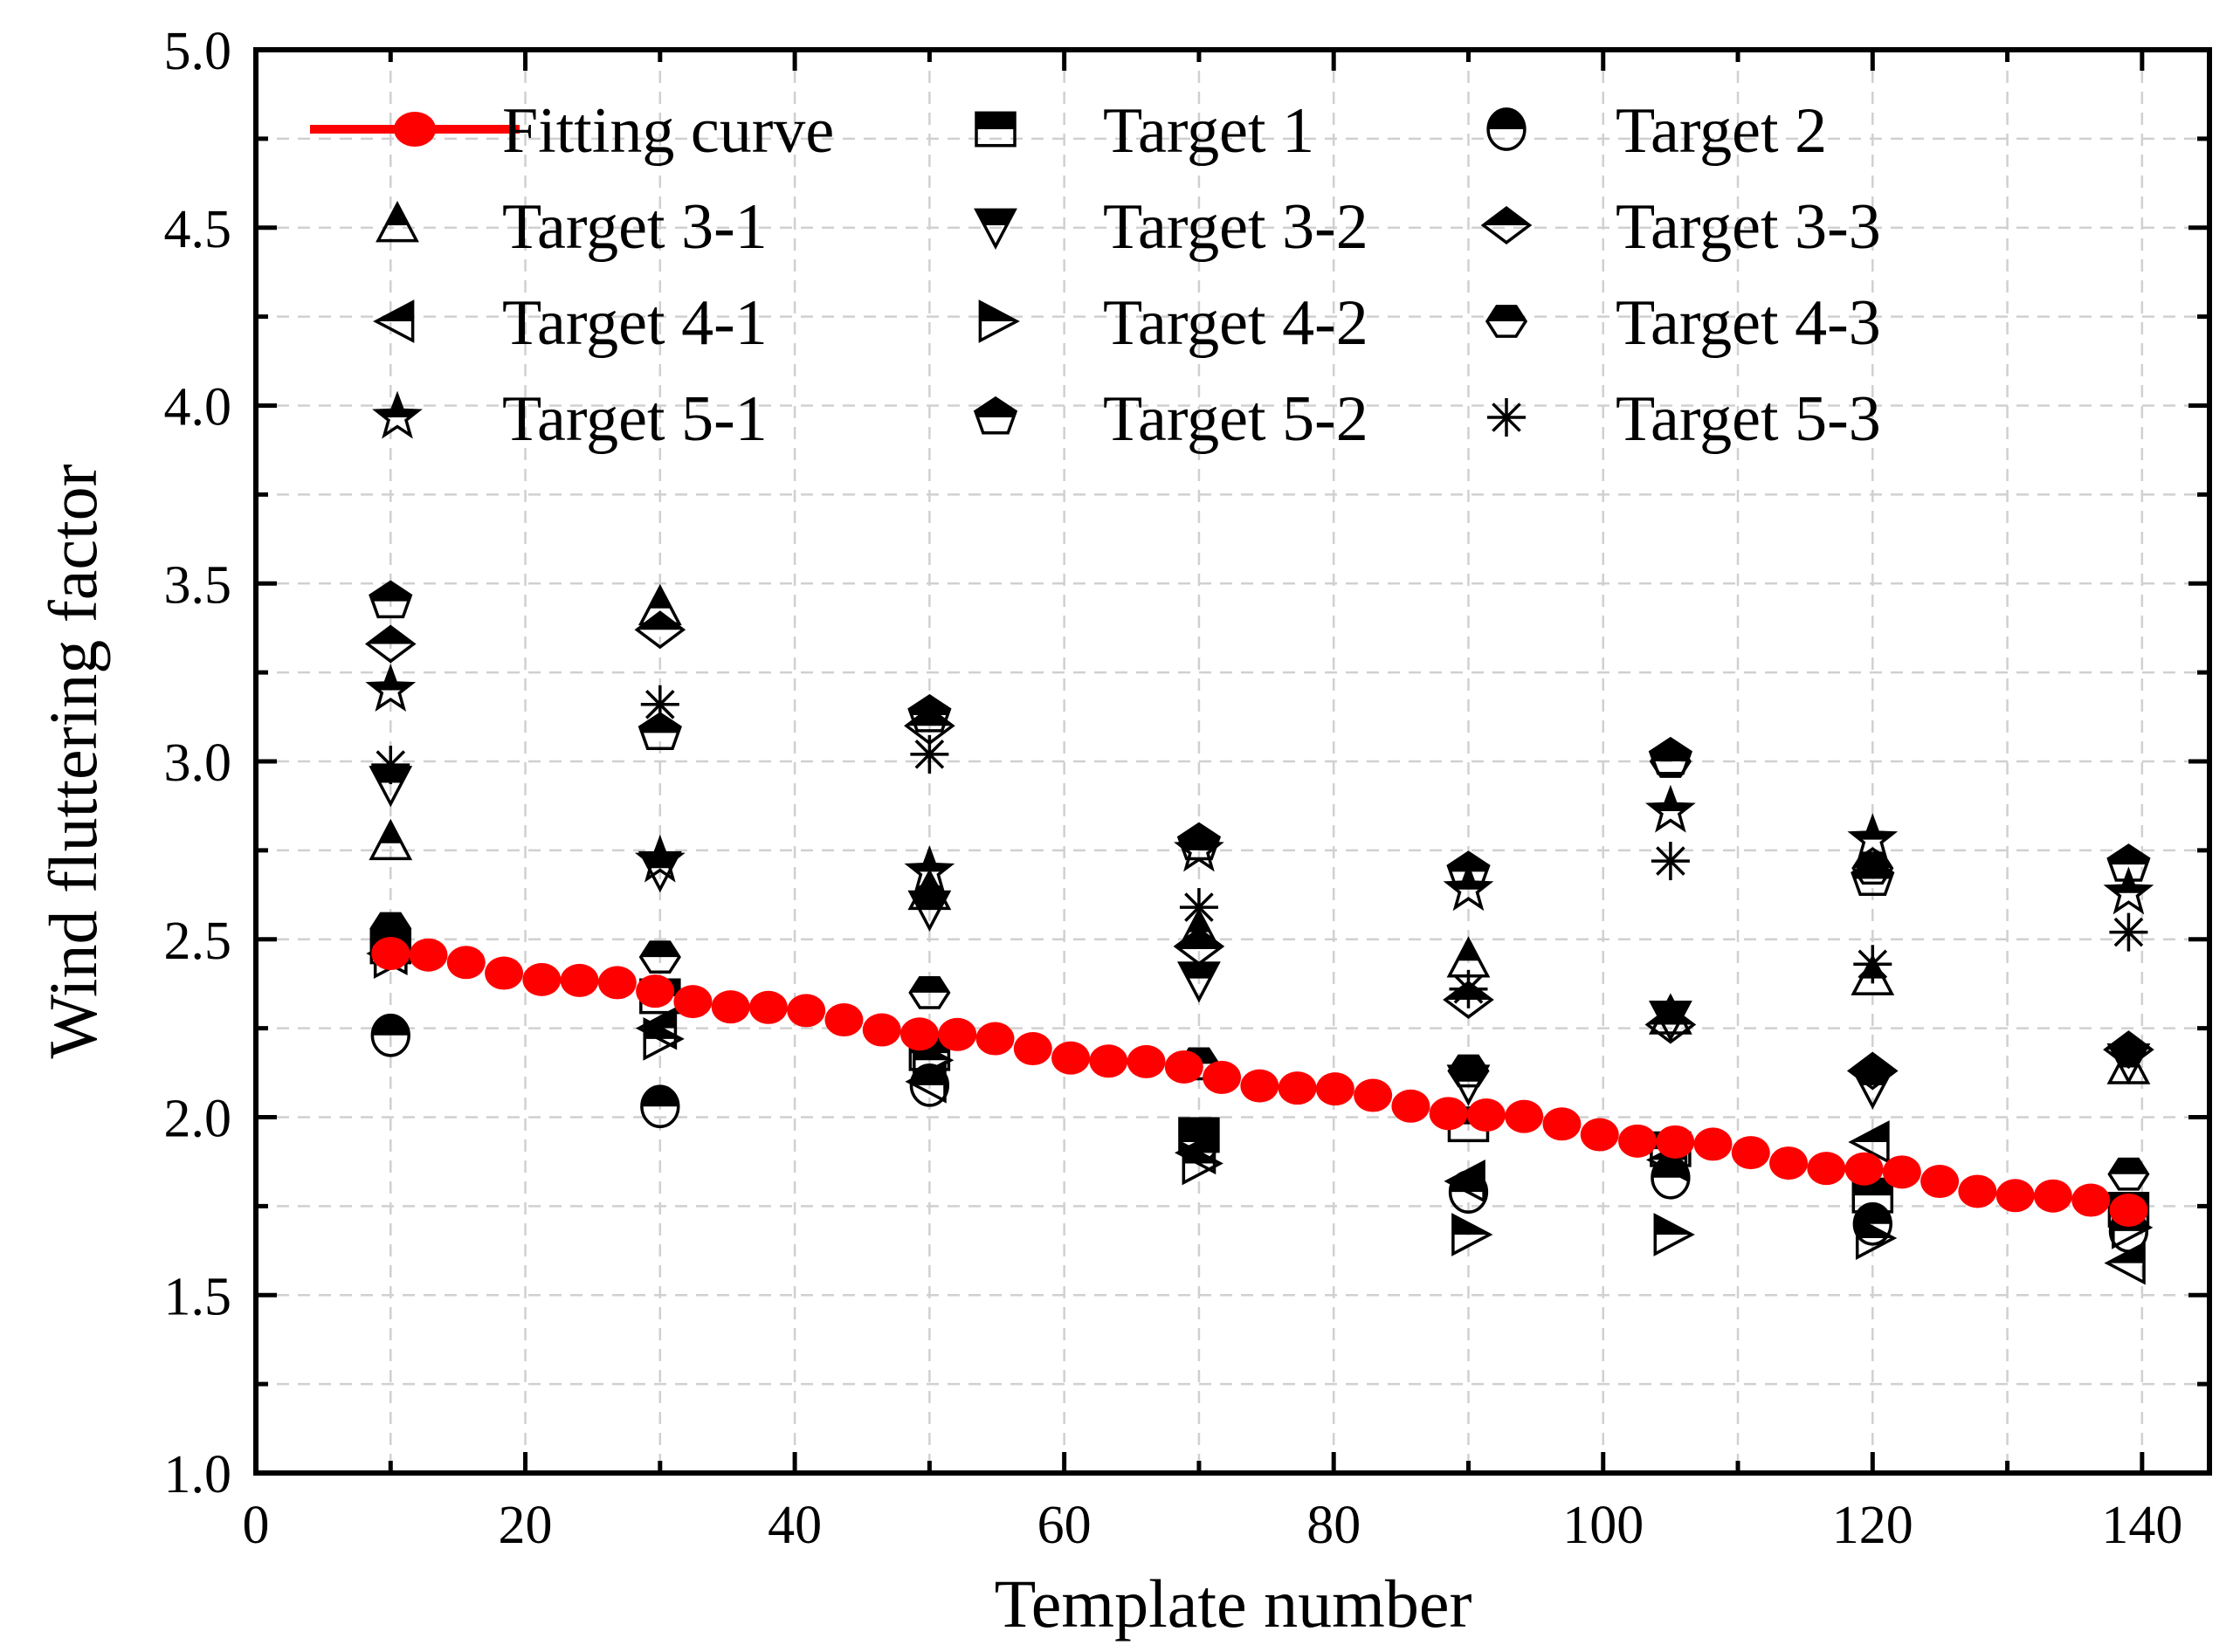 The width and height of the screenshot is (2240, 1652). Describe the element at coordinates (256, 1525) in the screenshot. I see `x-tick-label: 0` at that location.